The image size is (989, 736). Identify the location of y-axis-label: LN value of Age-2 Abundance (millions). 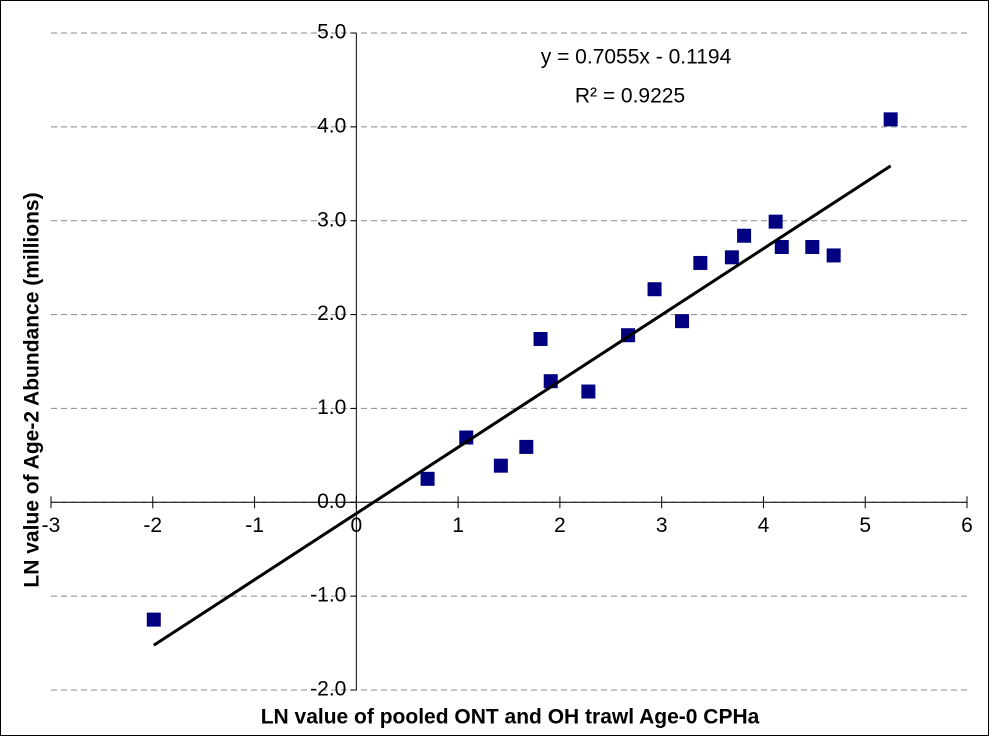
(32, 389).